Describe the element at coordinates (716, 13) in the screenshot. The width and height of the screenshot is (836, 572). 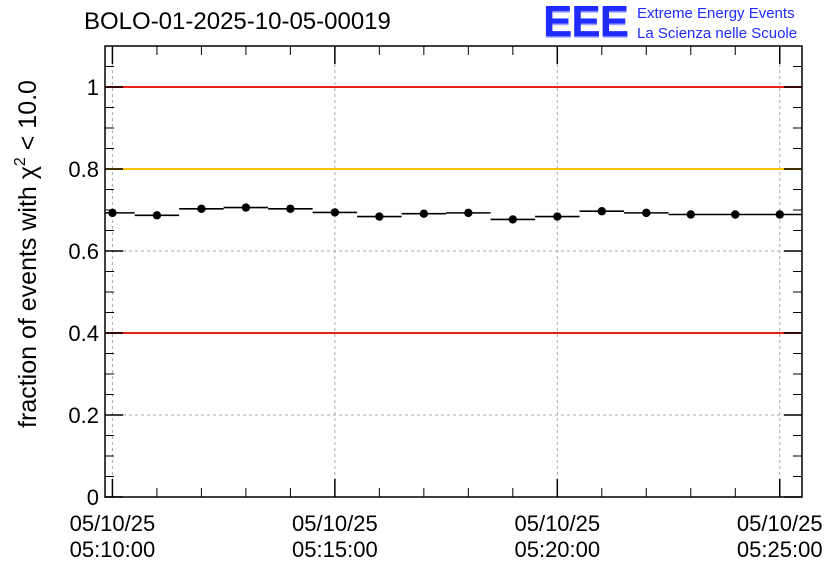
I see `logo-subtitle-line1: Extreme Energy Events` at that location.